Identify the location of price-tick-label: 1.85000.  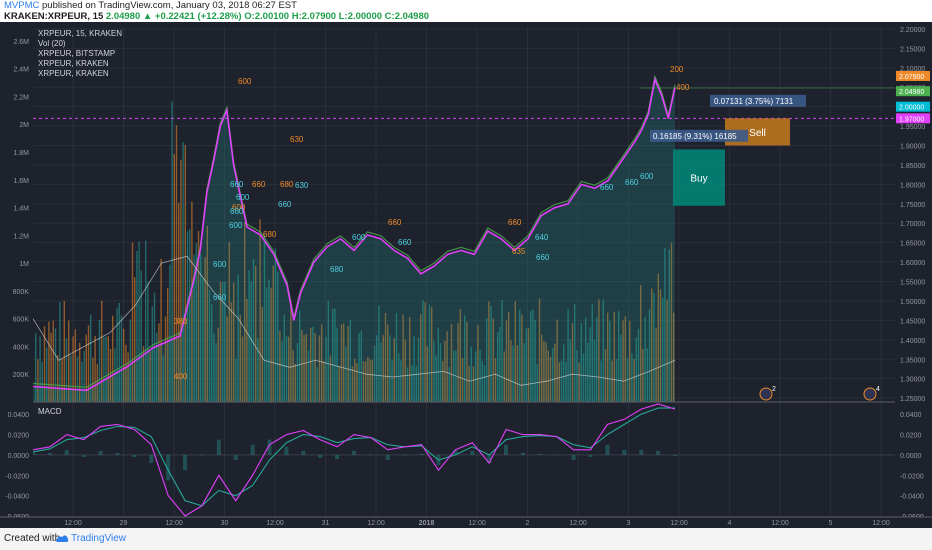
(912, 166).